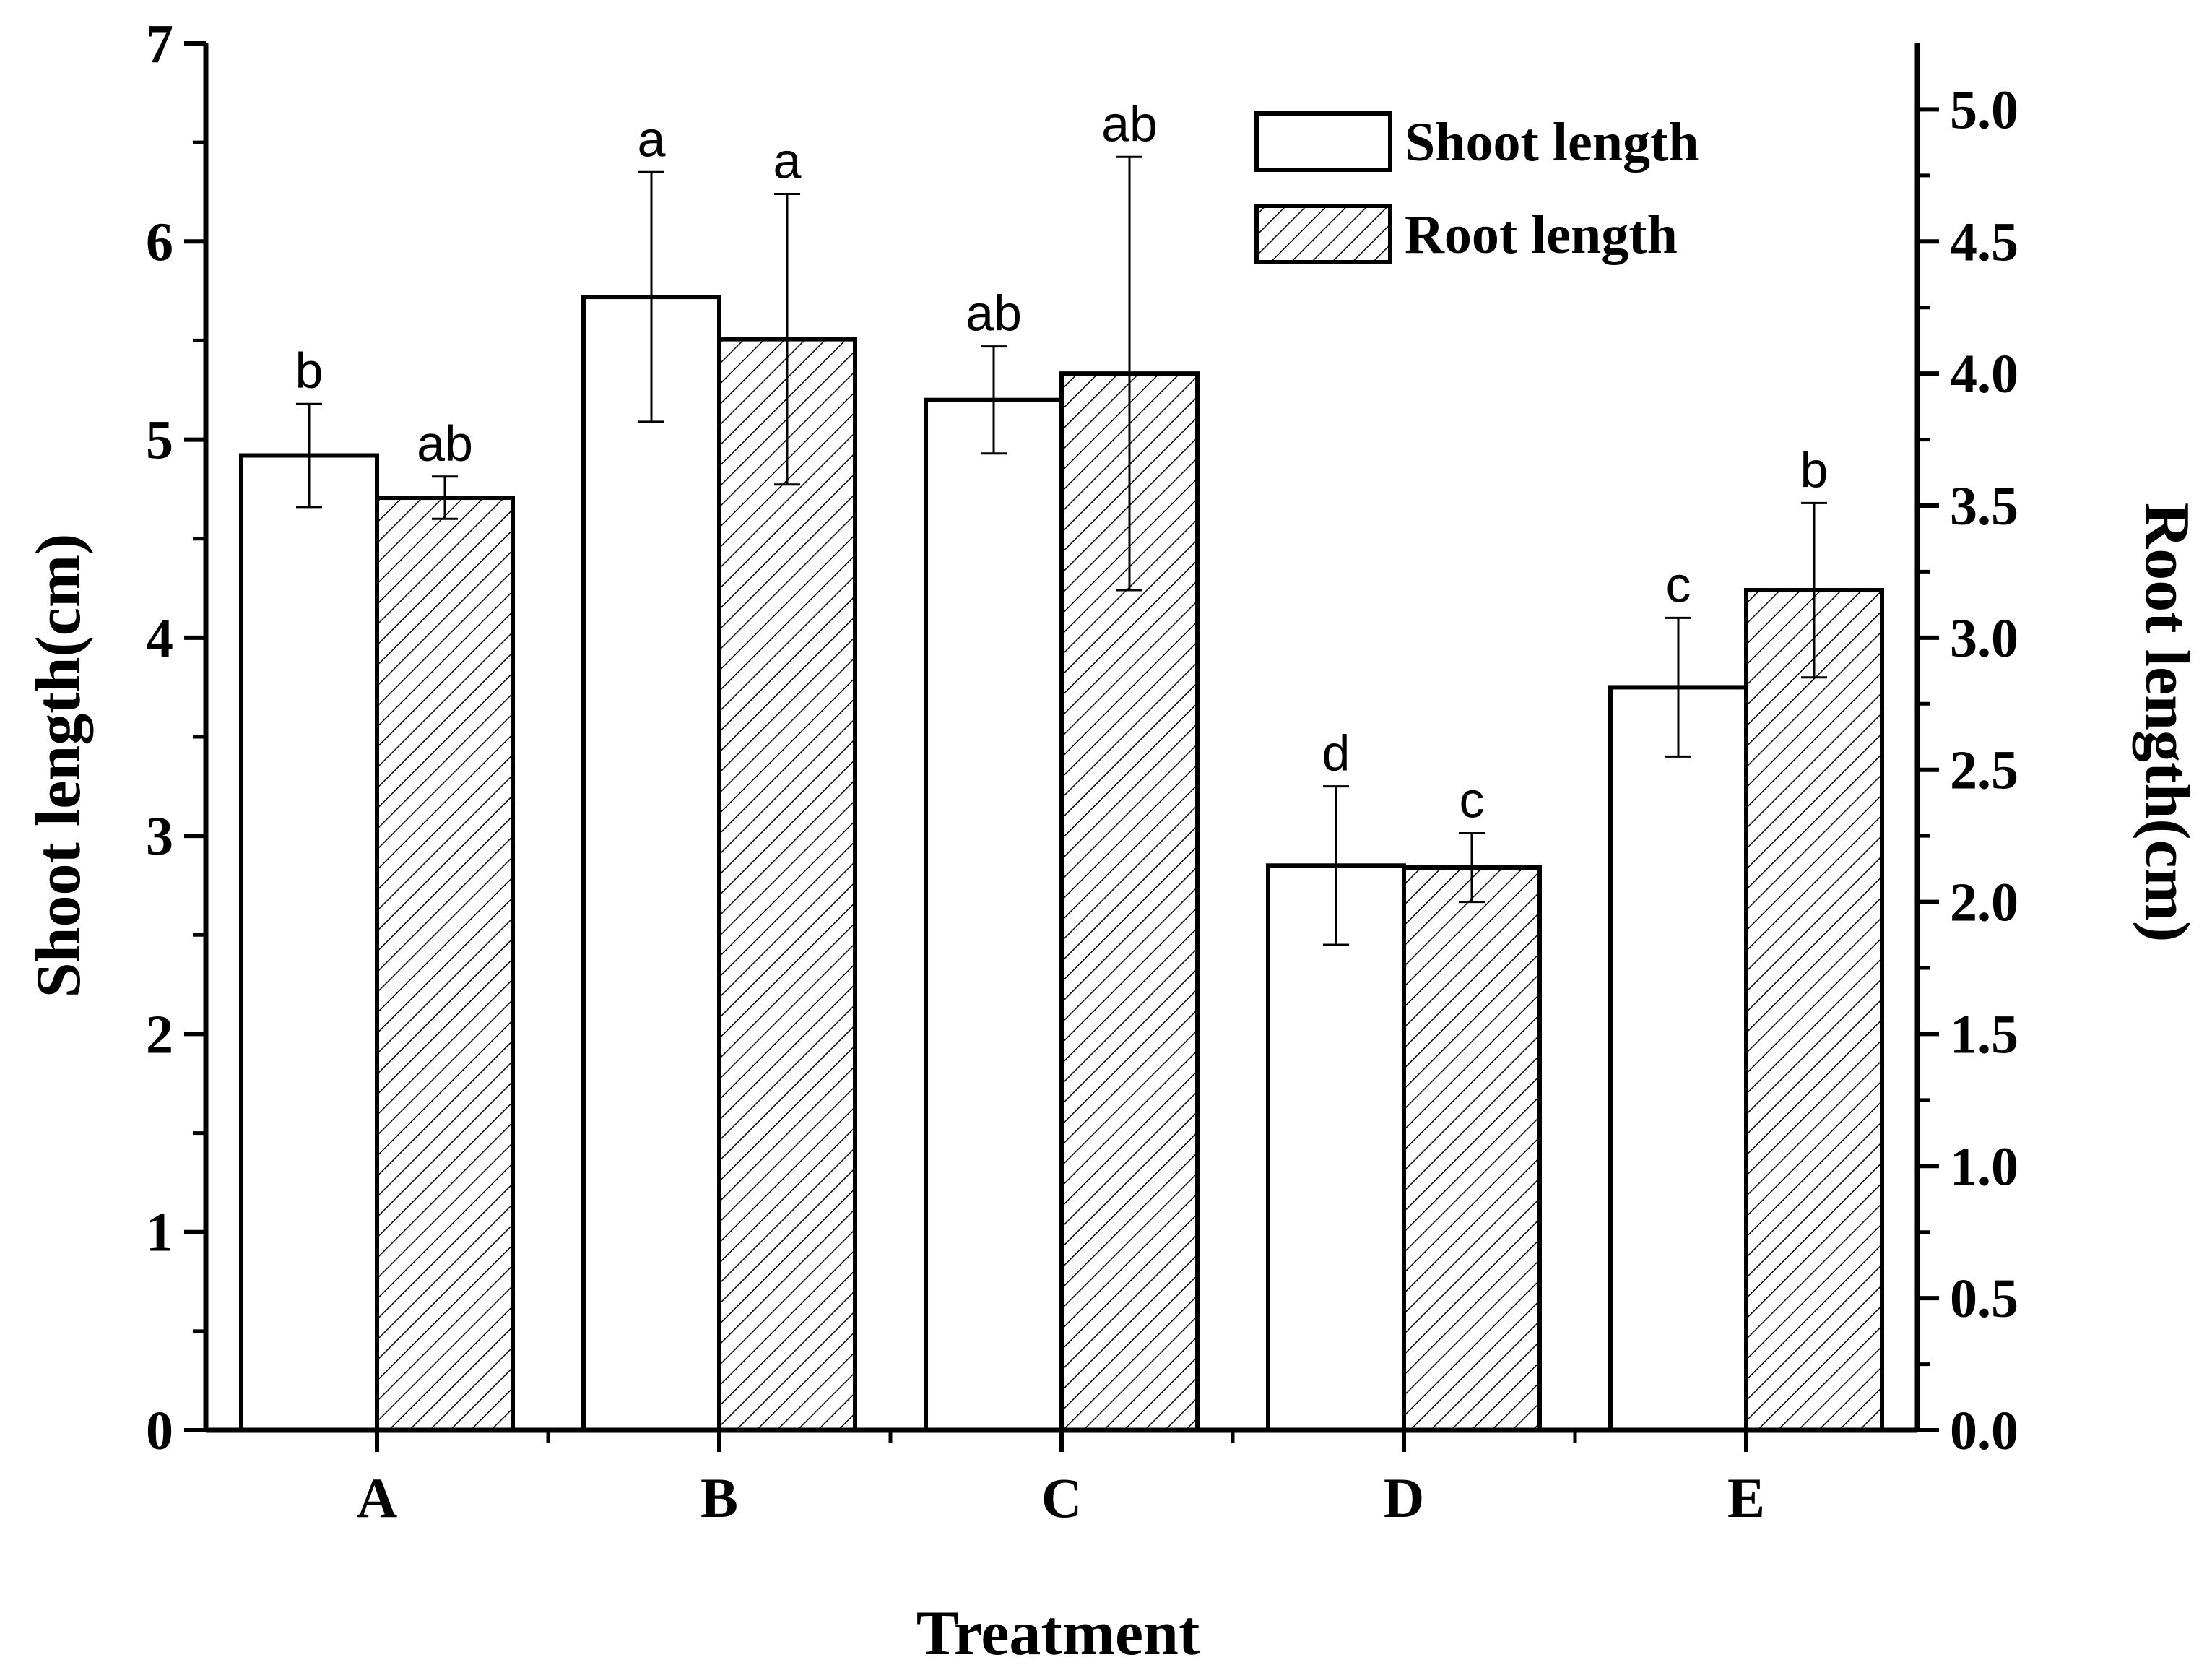 The image size is (2212, 1678). I want to click on y2-tick-label-5.0: 5.0, so click(1984, 109).